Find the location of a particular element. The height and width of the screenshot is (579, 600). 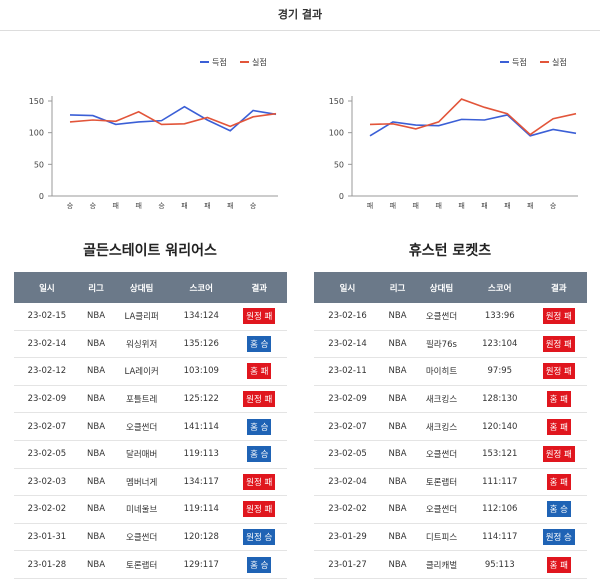

table-row: 23-02-03 NBA 멤버너게 134:117 원정 패 is located at coordinates (150, 482).